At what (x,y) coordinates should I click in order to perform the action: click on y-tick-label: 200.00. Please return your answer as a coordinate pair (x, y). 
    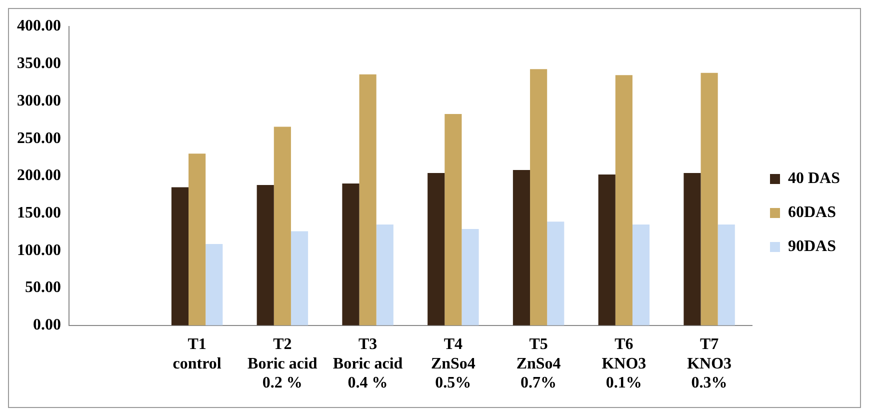
    Looking at the image, I should click on (39, 175).